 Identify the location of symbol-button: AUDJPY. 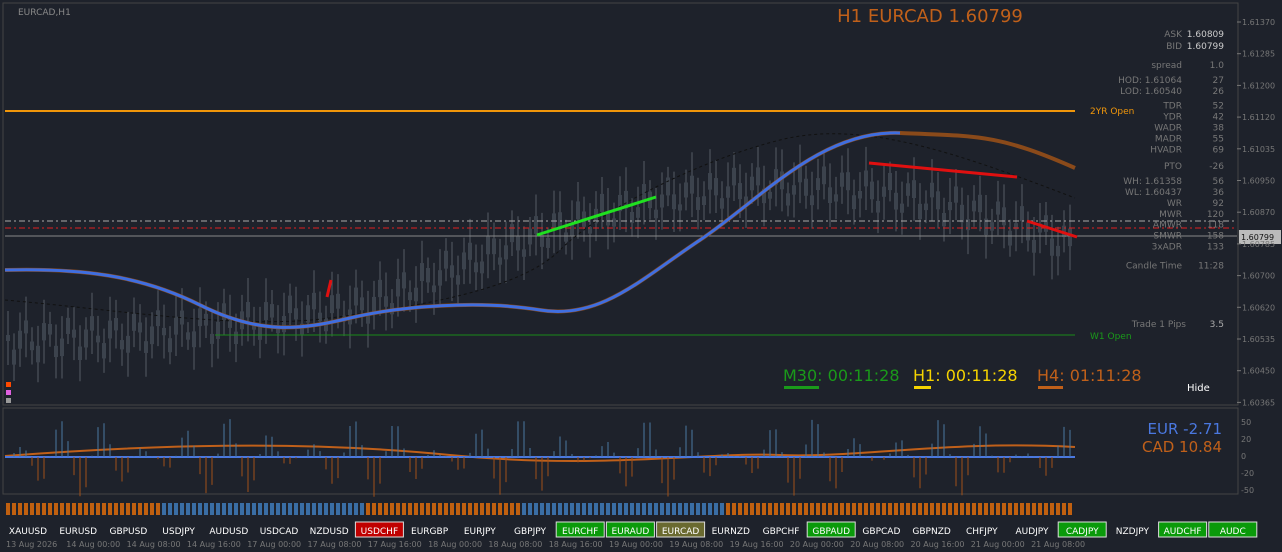
(1032, 532).